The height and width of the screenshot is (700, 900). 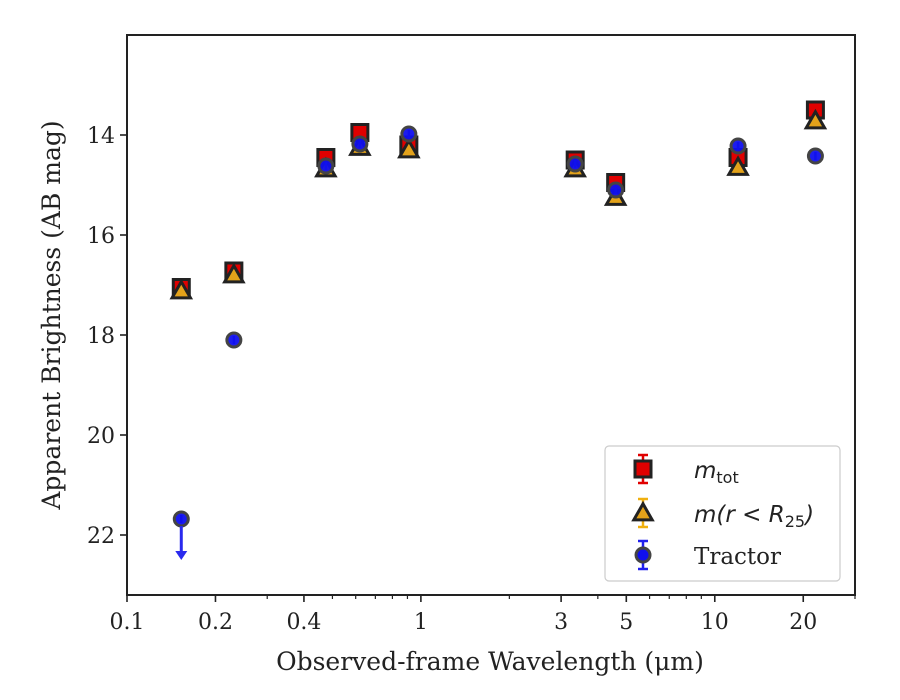 What do you see at coordinates (127, 622) in the screenshot?
I see `x-tick-label: 0.1` at bounding box center [127, 622].